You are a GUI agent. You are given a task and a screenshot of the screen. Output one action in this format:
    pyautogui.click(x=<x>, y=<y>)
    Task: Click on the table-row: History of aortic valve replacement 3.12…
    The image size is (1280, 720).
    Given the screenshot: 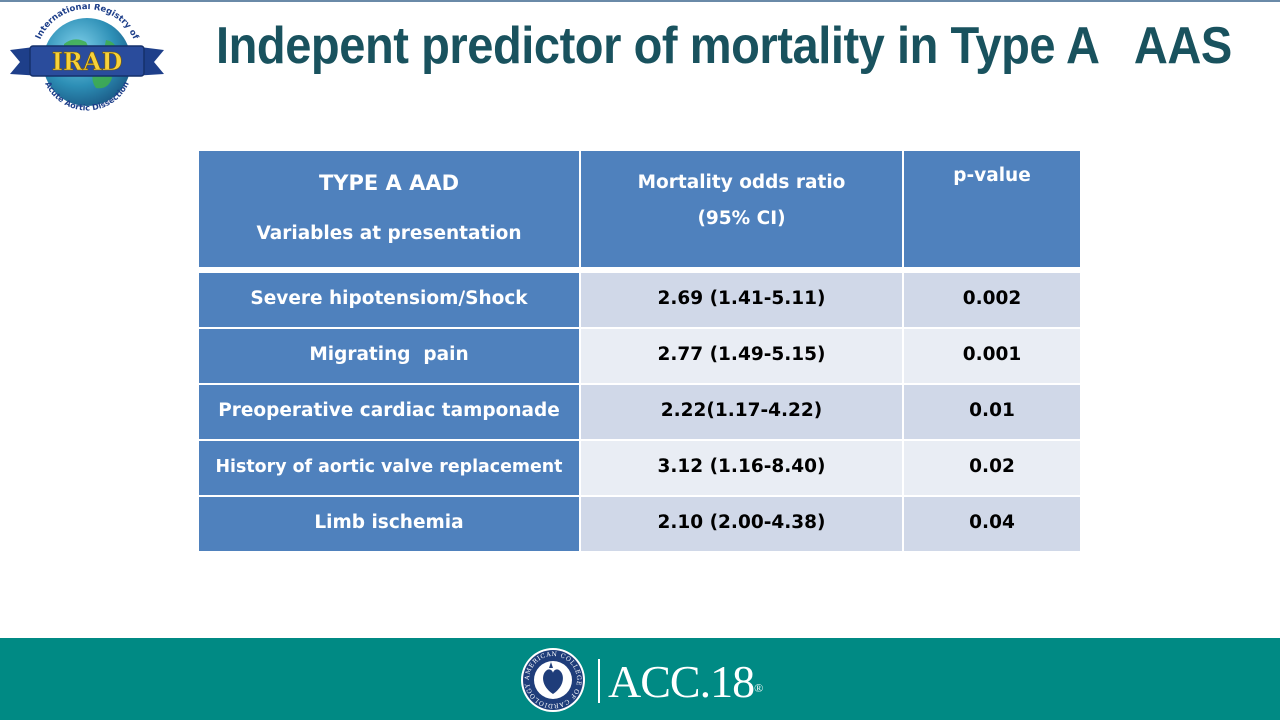 What is the action you would take?
    pyautogui.click(x=639, y=468)
    